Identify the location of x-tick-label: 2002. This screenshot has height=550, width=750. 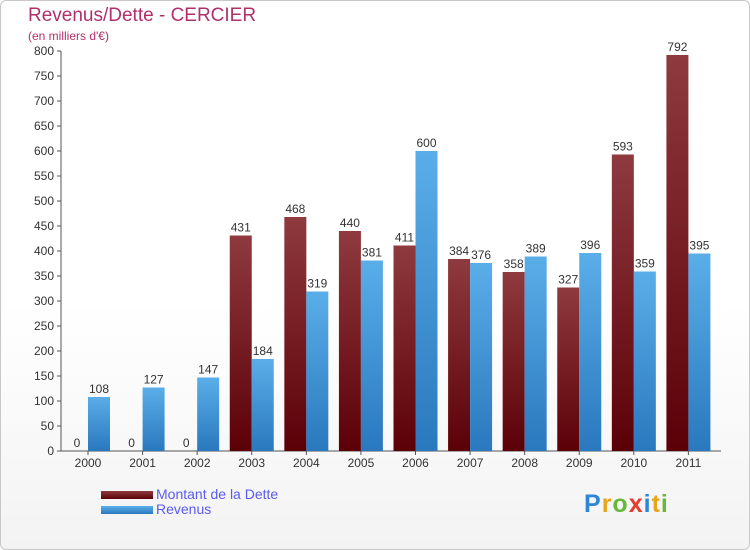
(197, 463).